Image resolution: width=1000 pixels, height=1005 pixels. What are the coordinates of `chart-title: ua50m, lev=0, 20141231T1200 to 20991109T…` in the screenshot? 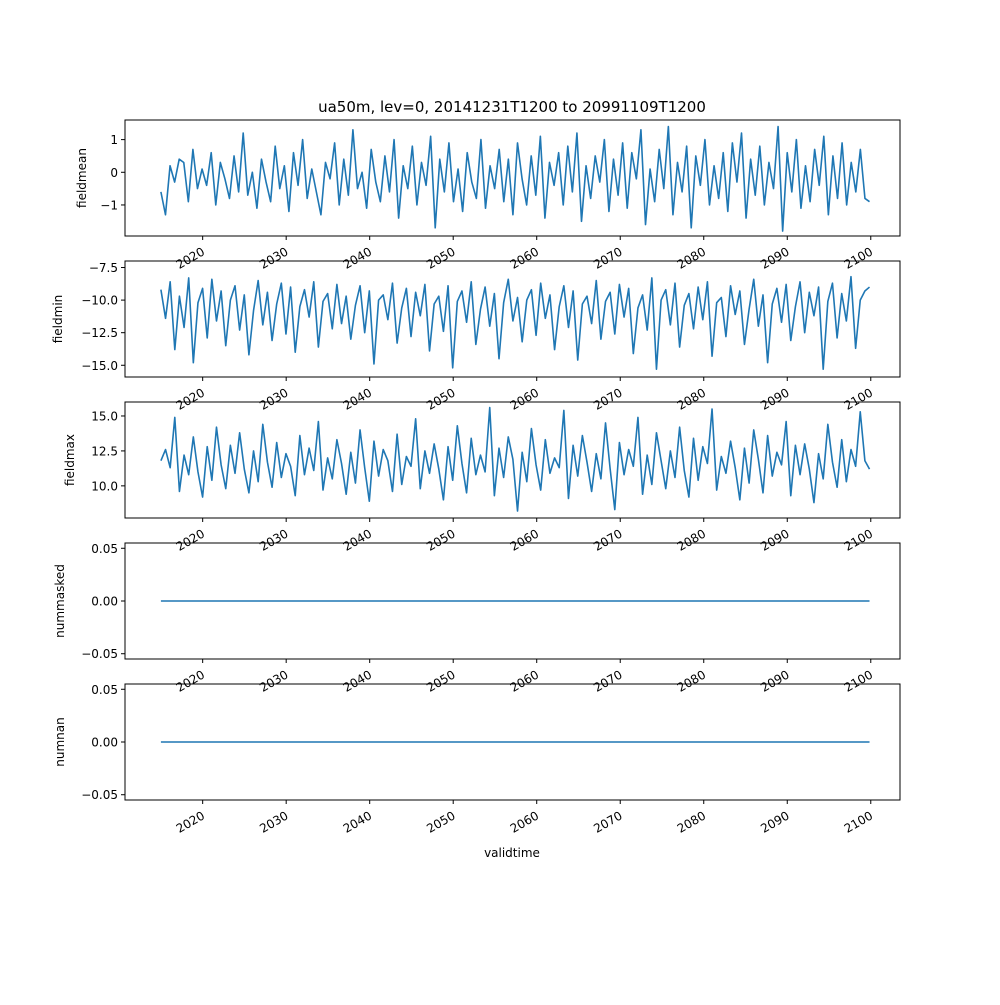 It's located at (512, 107).